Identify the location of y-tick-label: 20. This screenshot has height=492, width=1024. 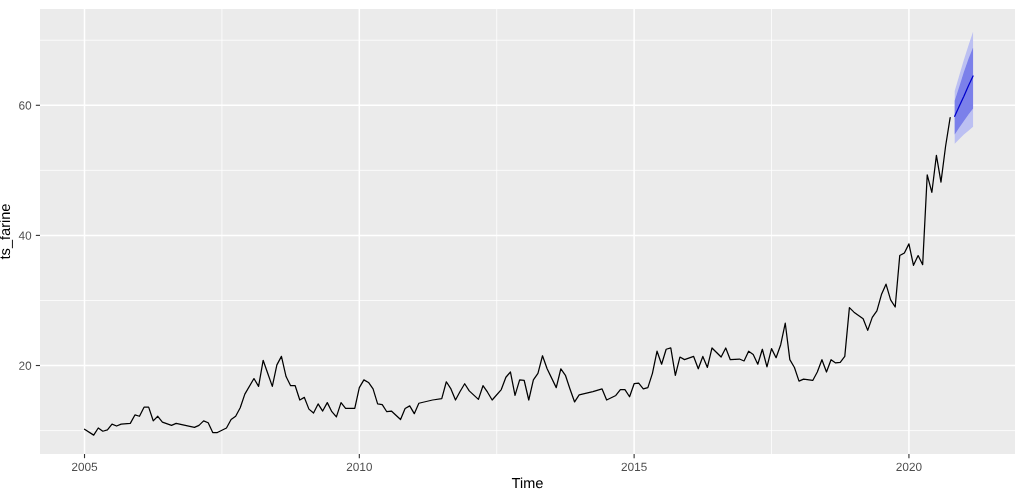
(25, 365).